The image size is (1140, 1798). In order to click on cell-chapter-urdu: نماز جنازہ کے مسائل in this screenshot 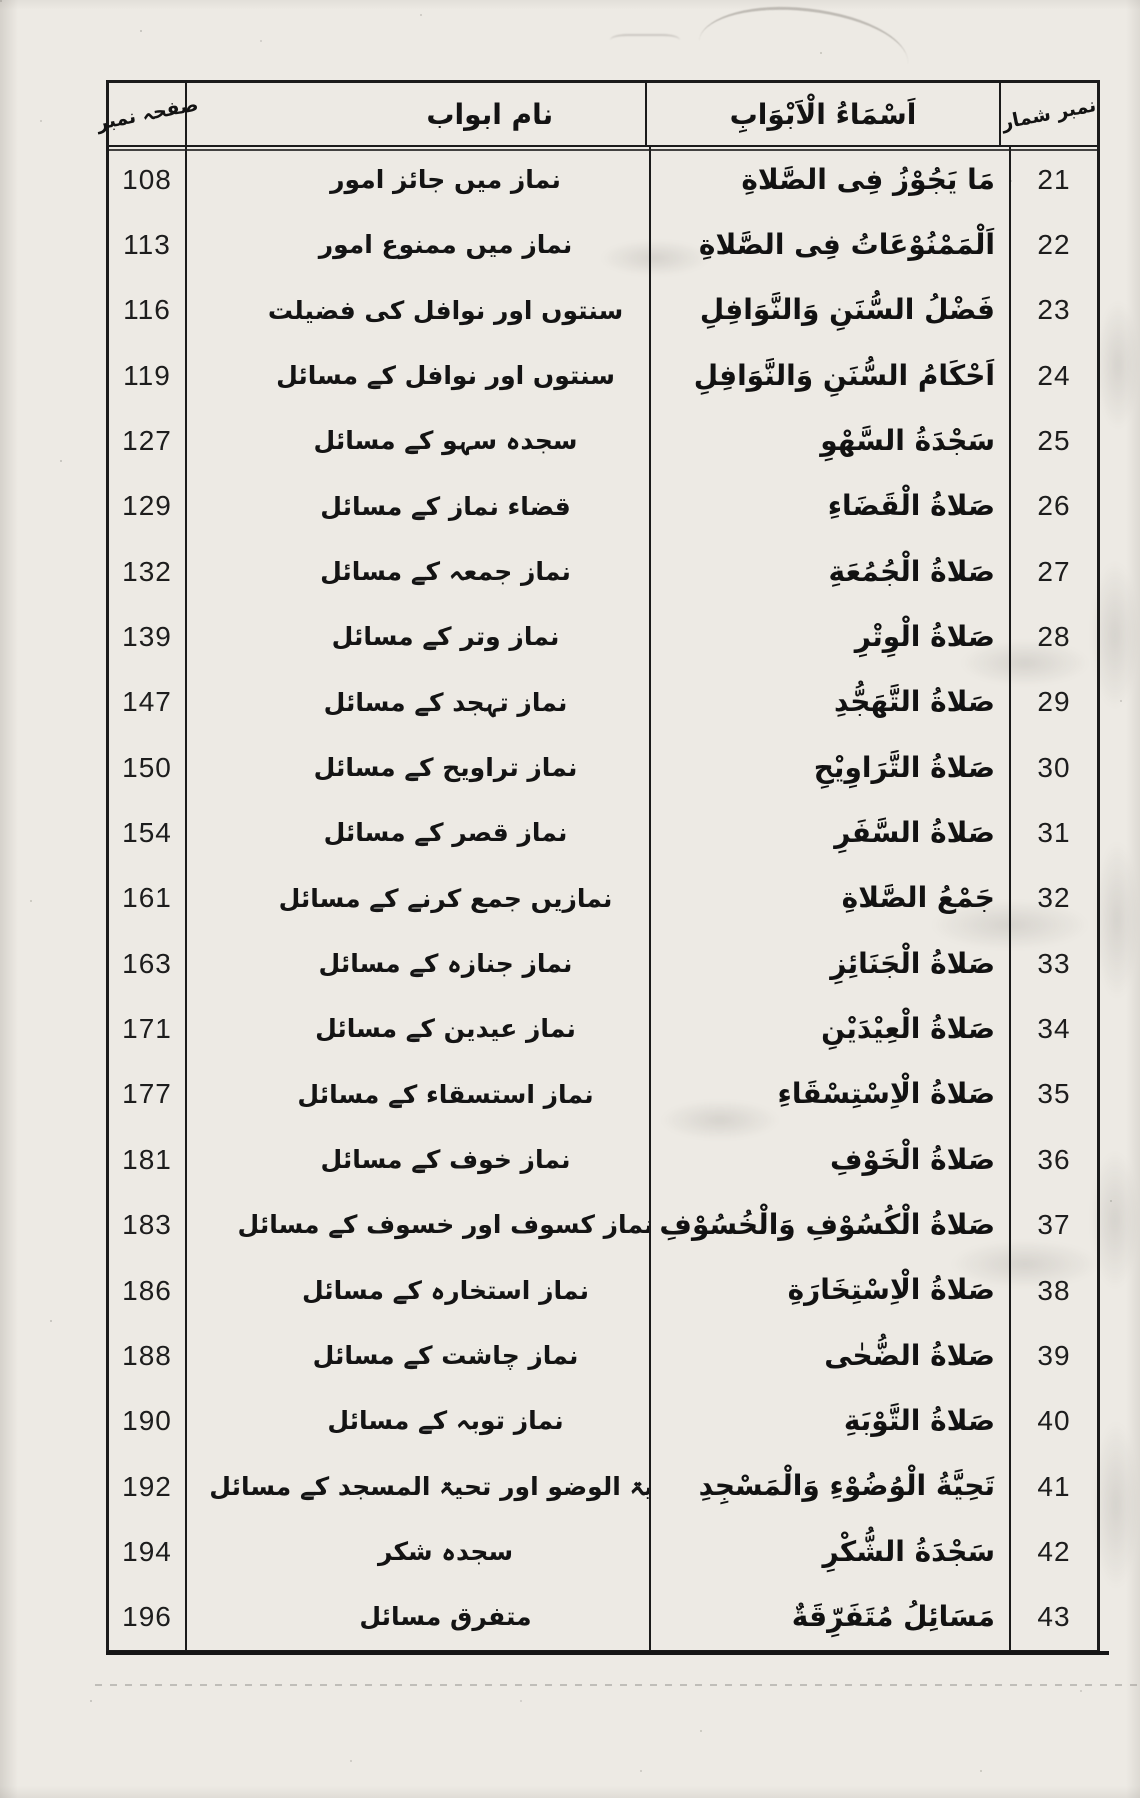, I will do `click(417, 964)`.